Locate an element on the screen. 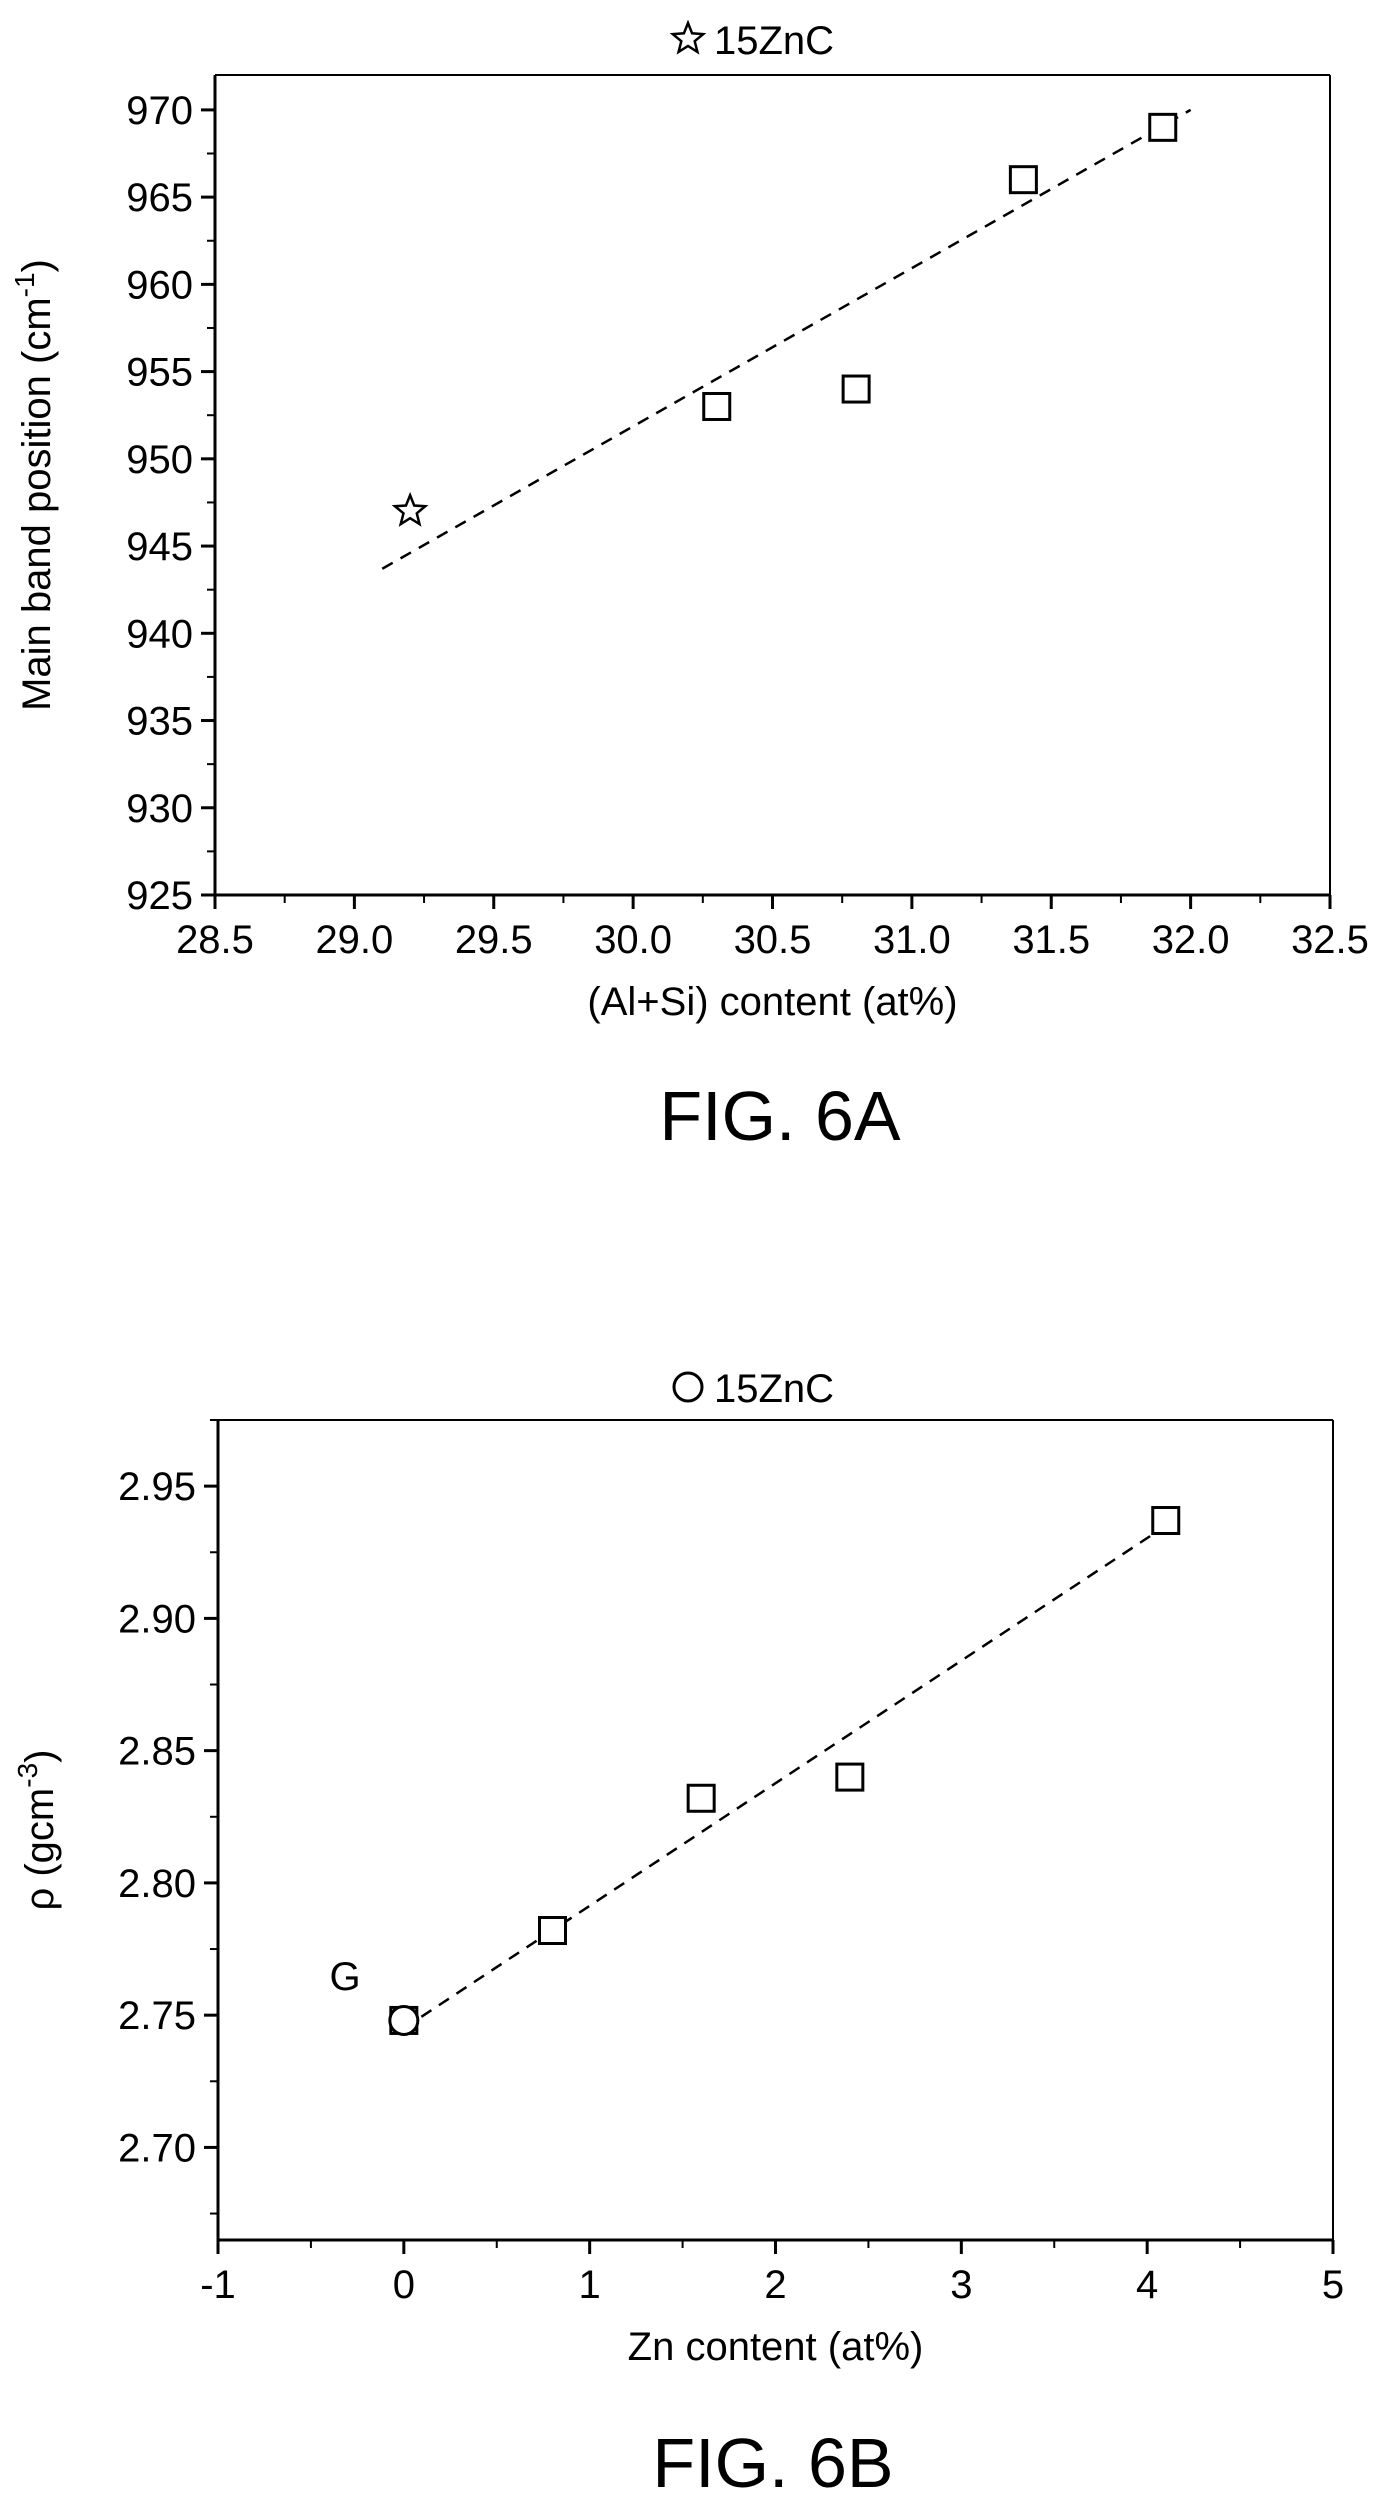 This screenshot has height=2505, width=1399. x-tick-label: 4 is located at coordinates (1147, 2285).